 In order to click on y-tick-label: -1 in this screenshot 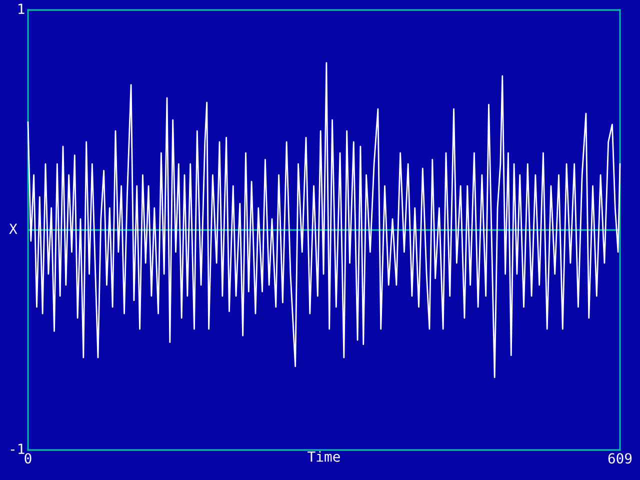, I will do `click(17, 449)`.